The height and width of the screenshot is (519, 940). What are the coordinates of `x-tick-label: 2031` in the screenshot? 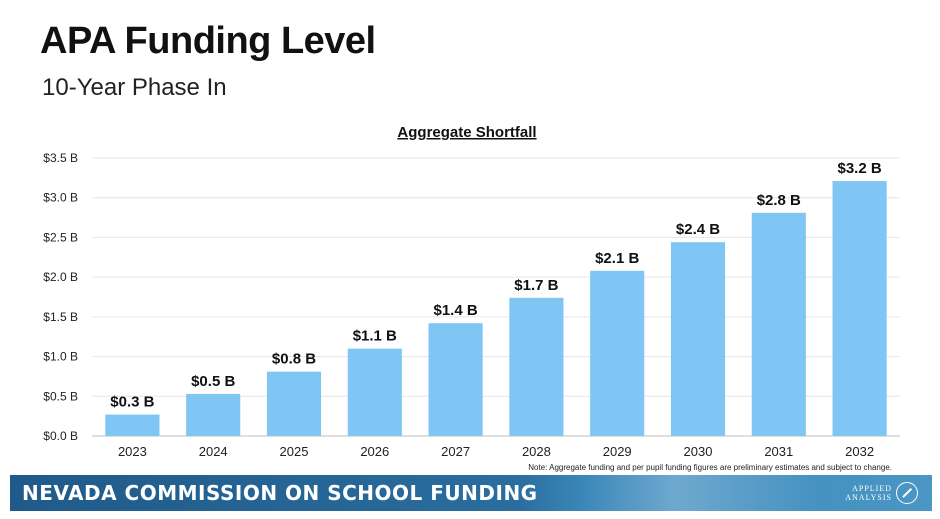 It's located at (778, 451).